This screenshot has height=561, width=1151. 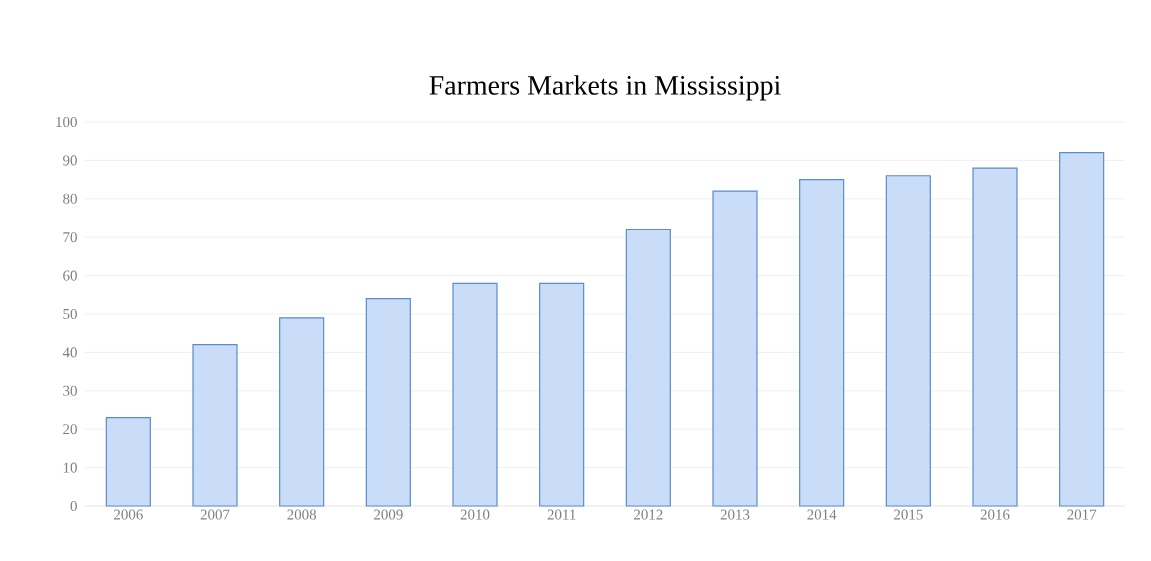 What do you see at coordinates (70, 467) in the screenshot?
I see `y-tick-label: 10` at bounding box center [70, 467].